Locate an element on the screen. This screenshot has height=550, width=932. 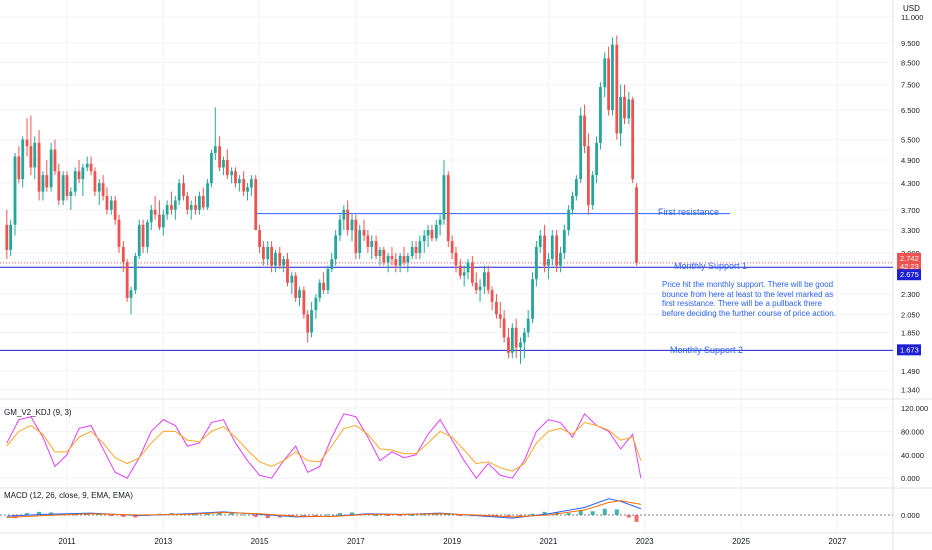
macd-indicator-title: MACD (12, 26, close, 9, EMA, EMA) is located at coordinates (68, 495).